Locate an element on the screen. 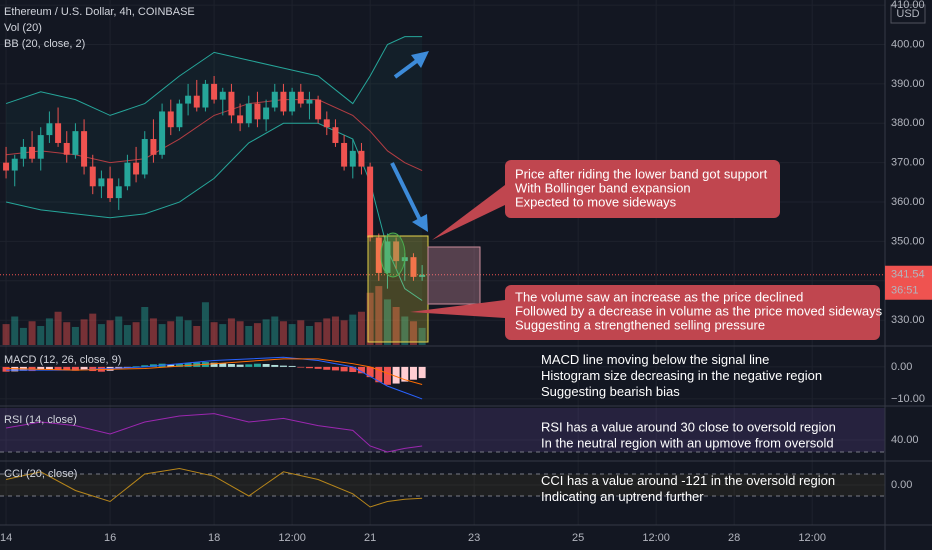  y-tick-label: 400.00 is located at coordinates (908, 44).